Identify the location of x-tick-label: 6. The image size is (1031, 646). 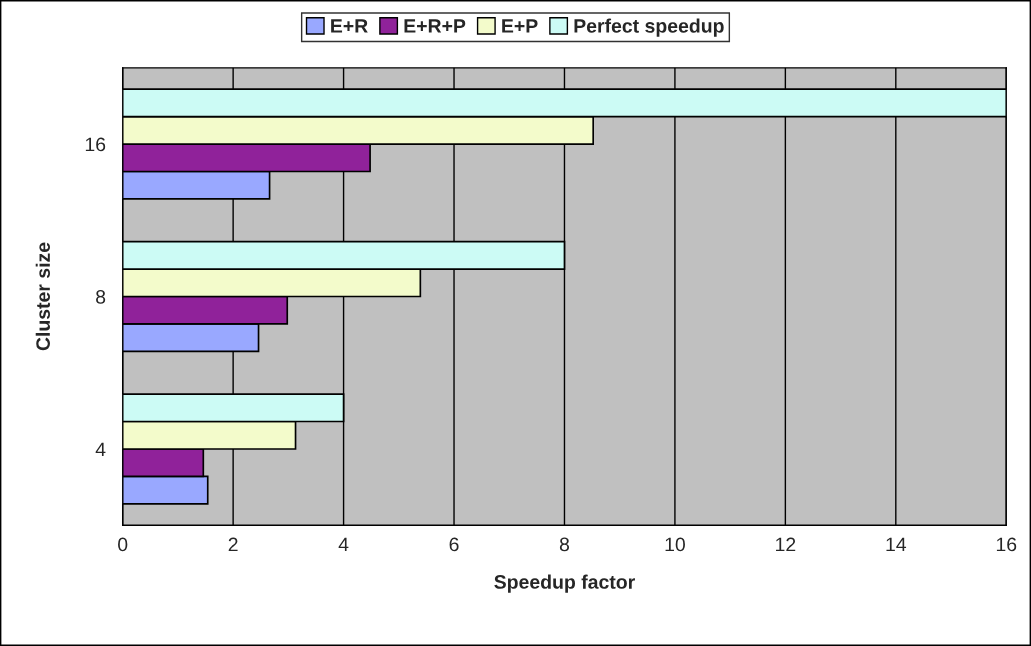
(454, 544).